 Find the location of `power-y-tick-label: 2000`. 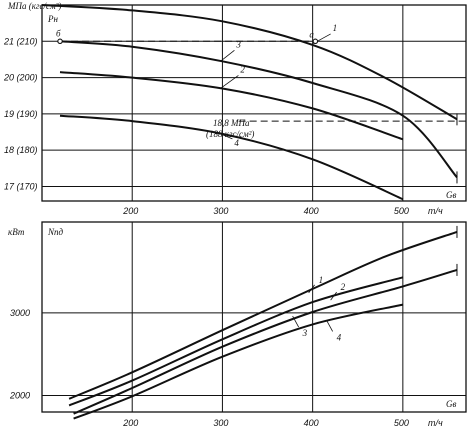

power-y-tick-label: 2000 is located at coordinates (19, 395).